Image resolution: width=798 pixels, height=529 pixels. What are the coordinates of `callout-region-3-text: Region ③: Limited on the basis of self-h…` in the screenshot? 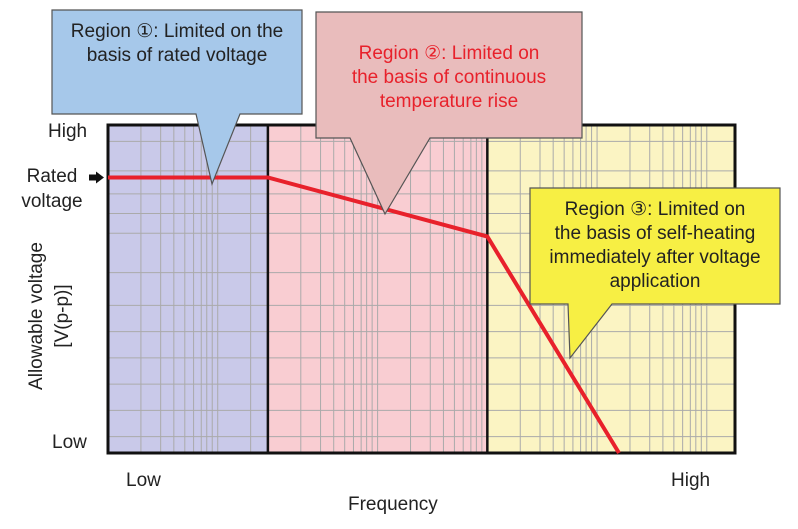 It's located at (655, 245).